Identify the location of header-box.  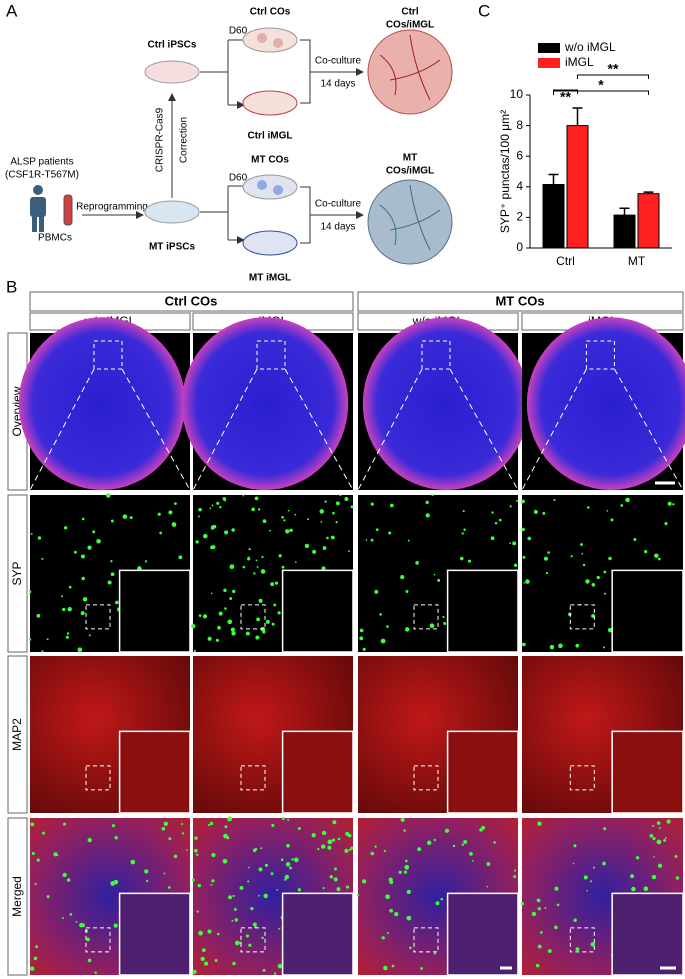
(191, 301).